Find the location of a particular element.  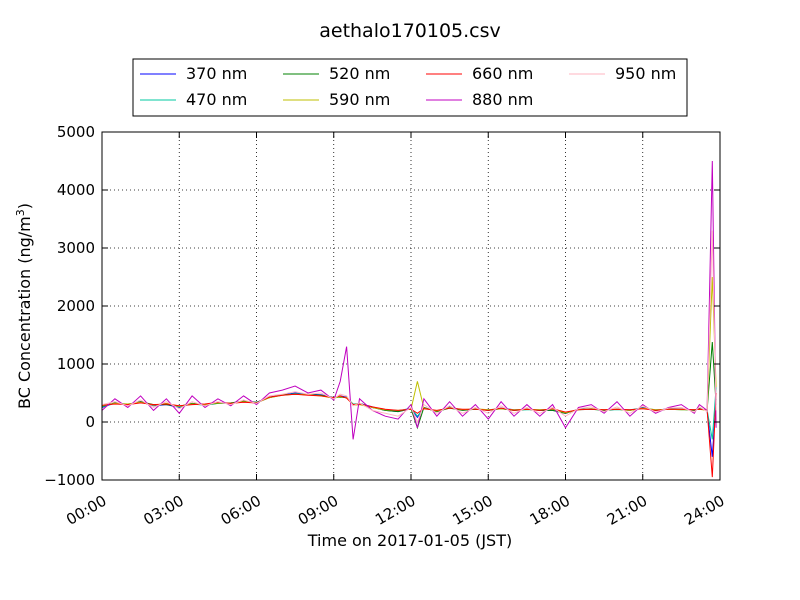

legend-label: 370 nm is located at coordinates (216, 73).